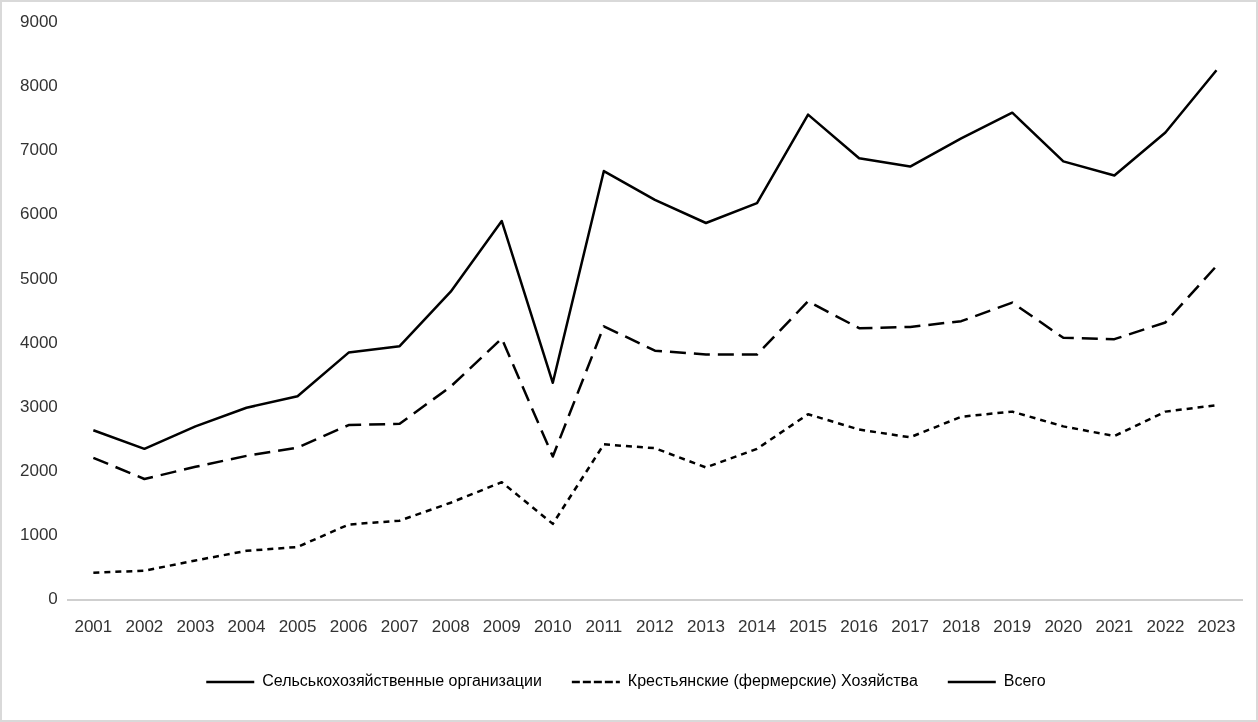  I want to click on y-tick-label: 5000, so click(38, 278).